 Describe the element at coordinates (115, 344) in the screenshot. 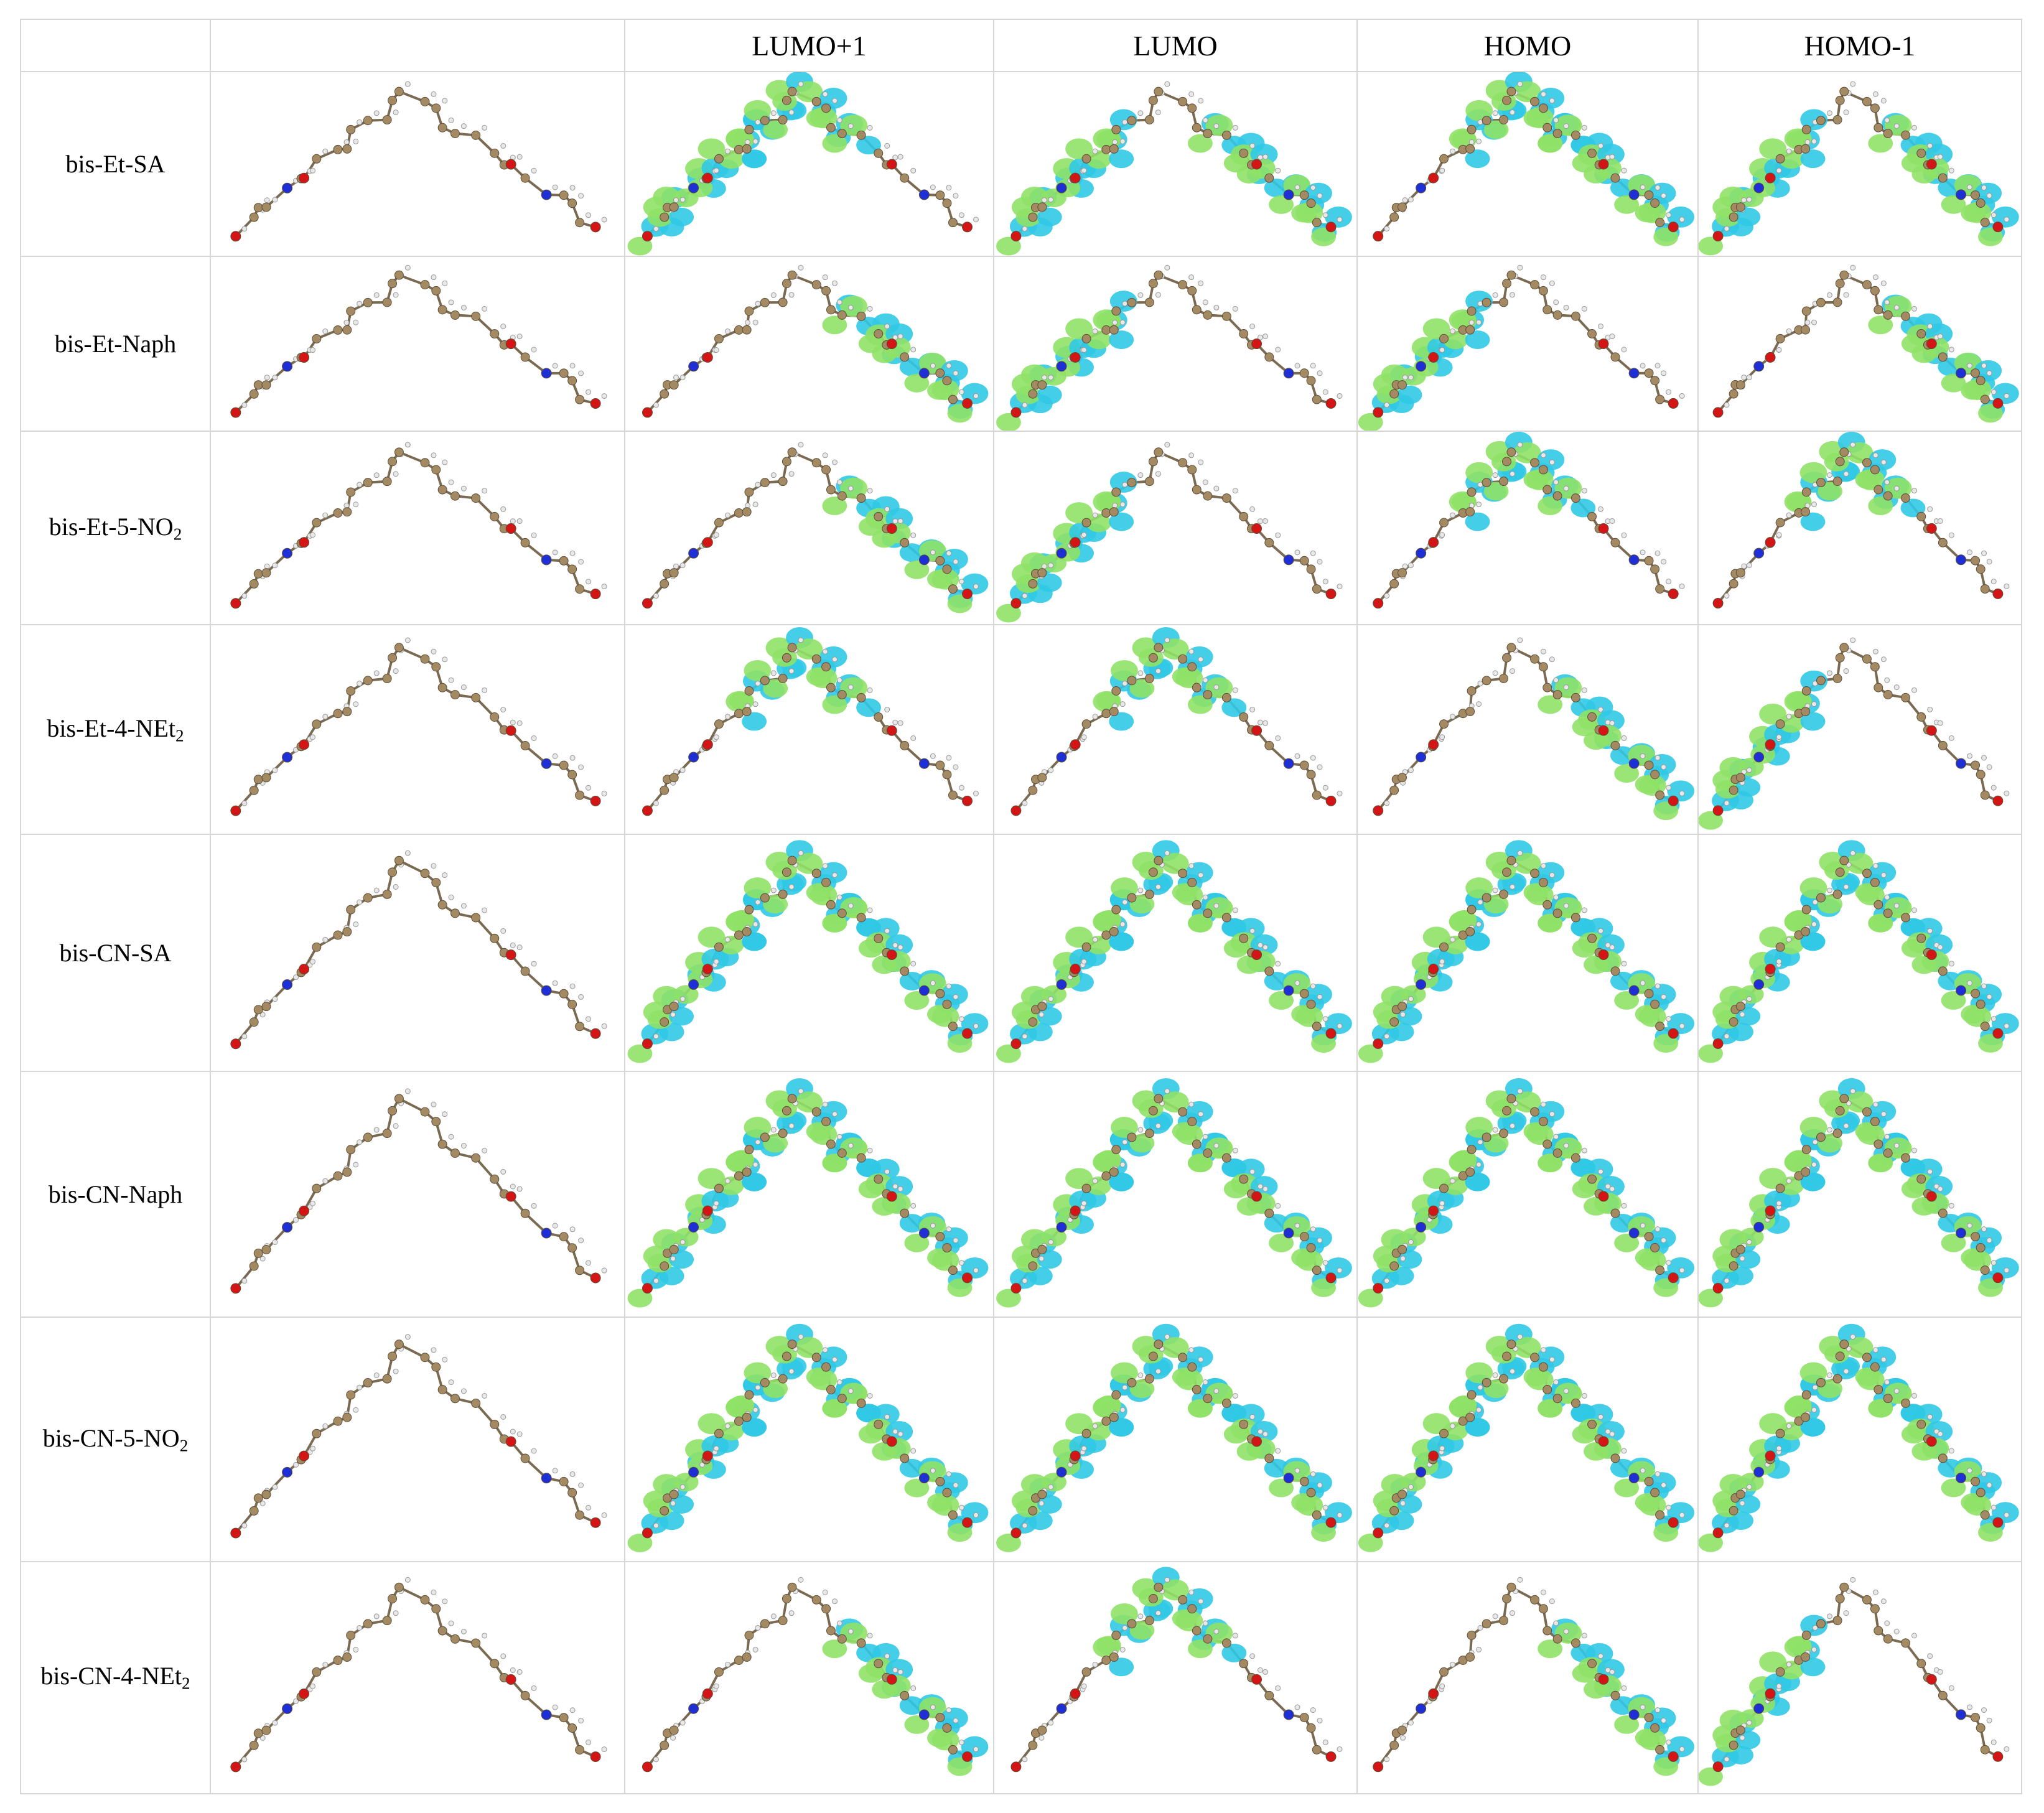

I see `row-label: bis-Et-Naph` at that location.